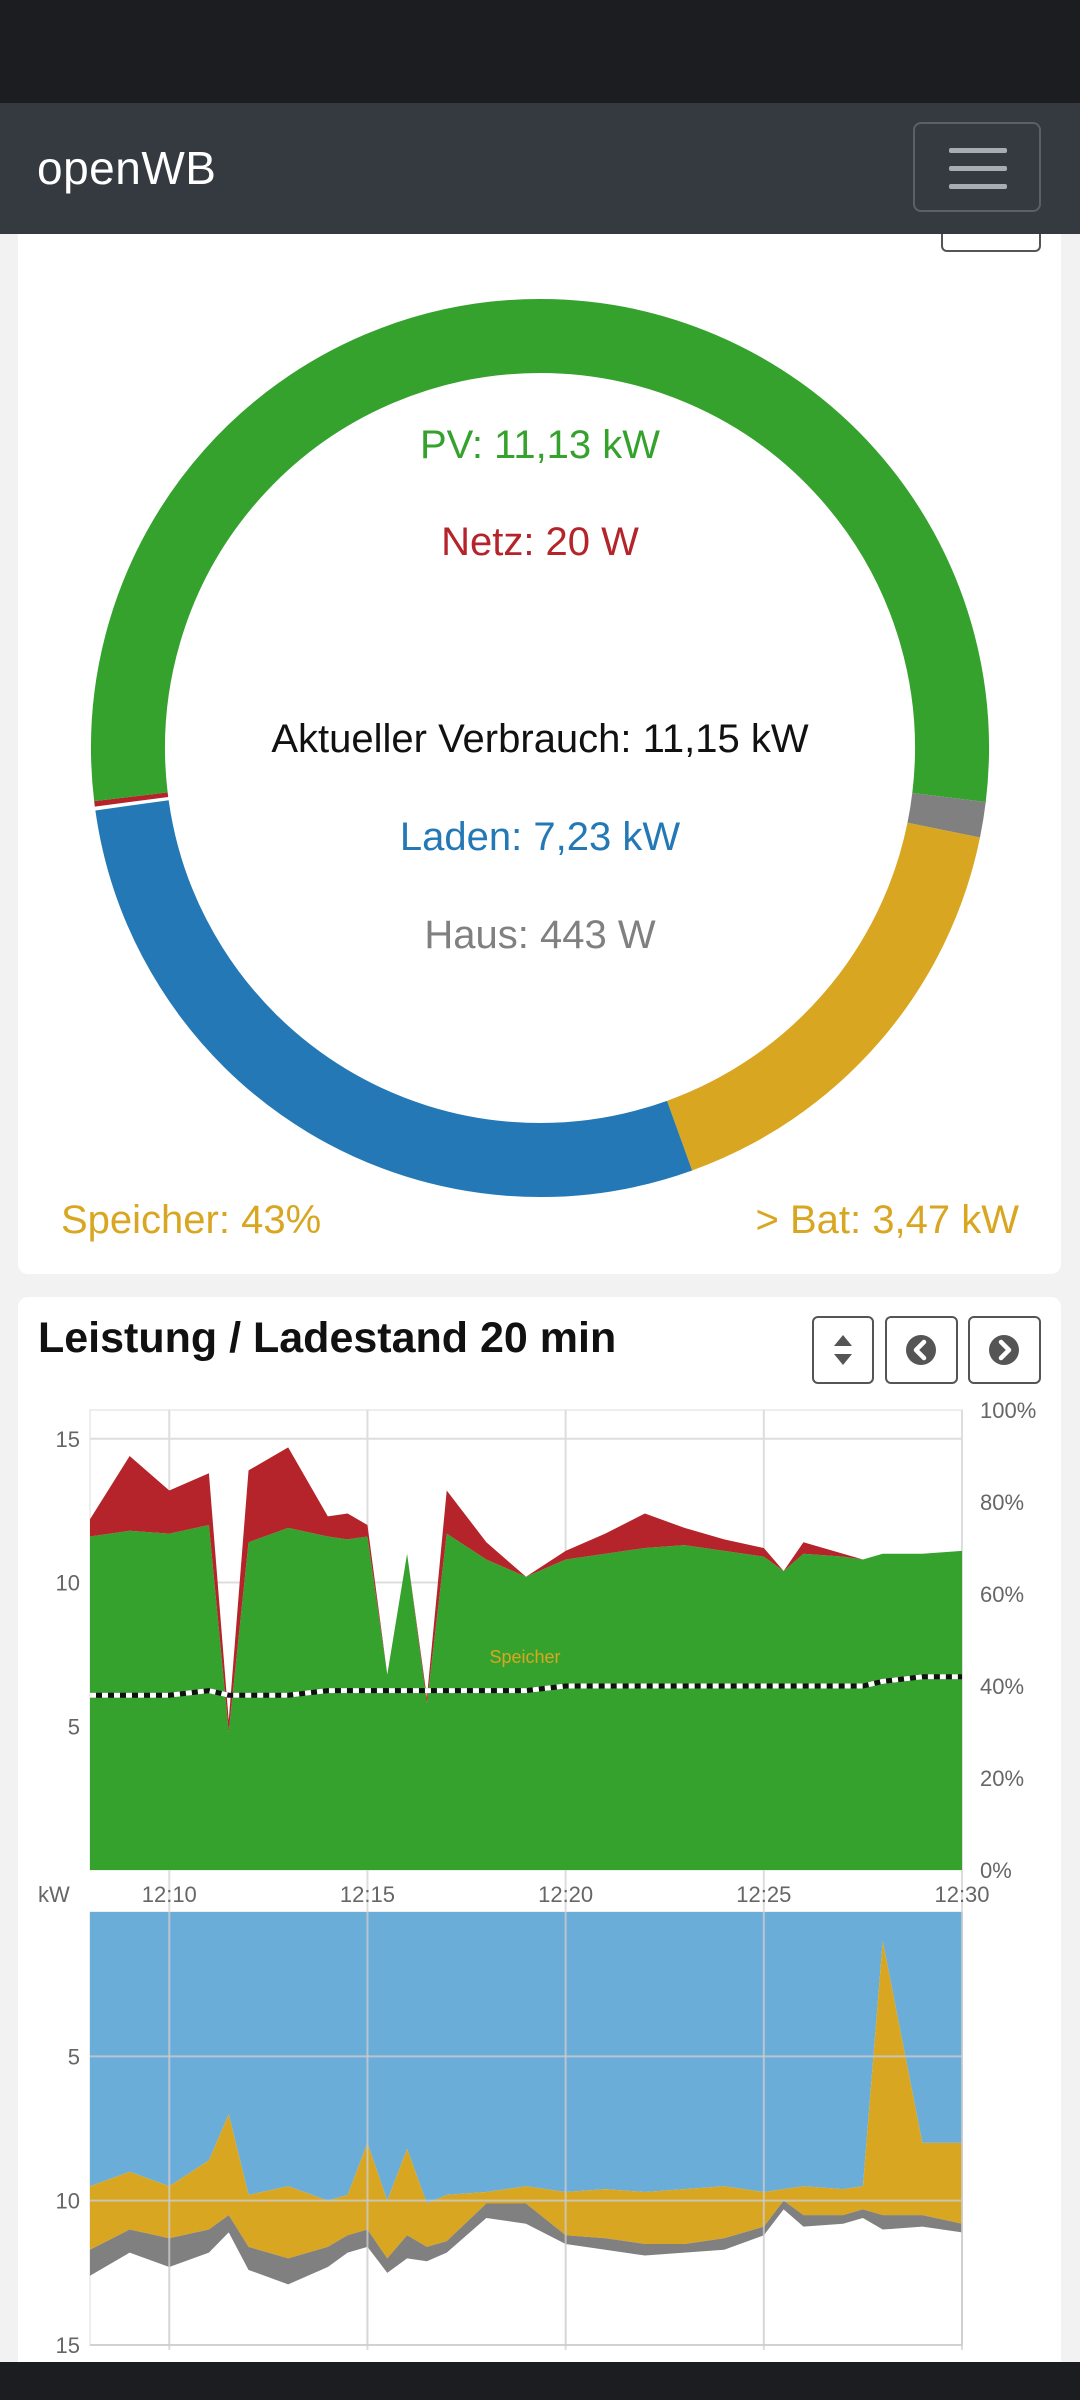  Describe the element at coordinates (991, 243) in the screenshot. I see `overlapped-button-edge` at that location.